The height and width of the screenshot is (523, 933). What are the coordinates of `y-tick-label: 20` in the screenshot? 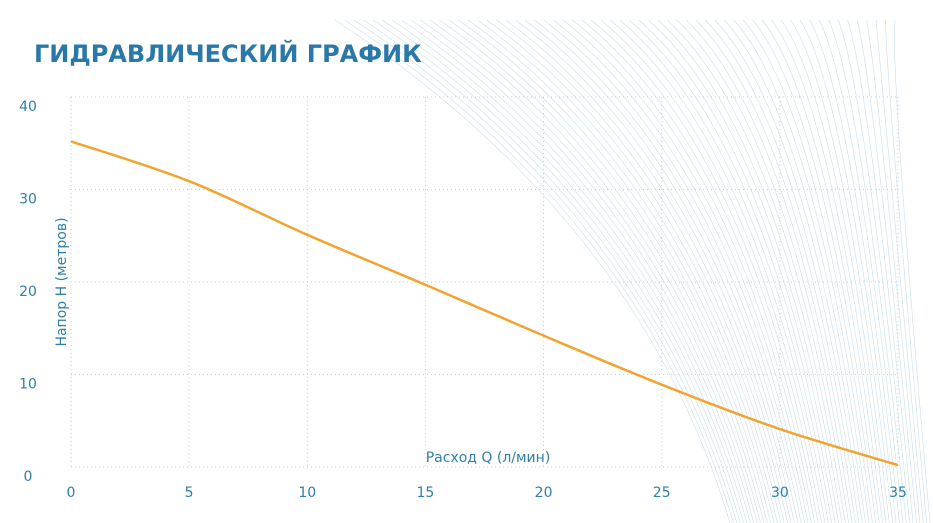 It's located at (28, 292).